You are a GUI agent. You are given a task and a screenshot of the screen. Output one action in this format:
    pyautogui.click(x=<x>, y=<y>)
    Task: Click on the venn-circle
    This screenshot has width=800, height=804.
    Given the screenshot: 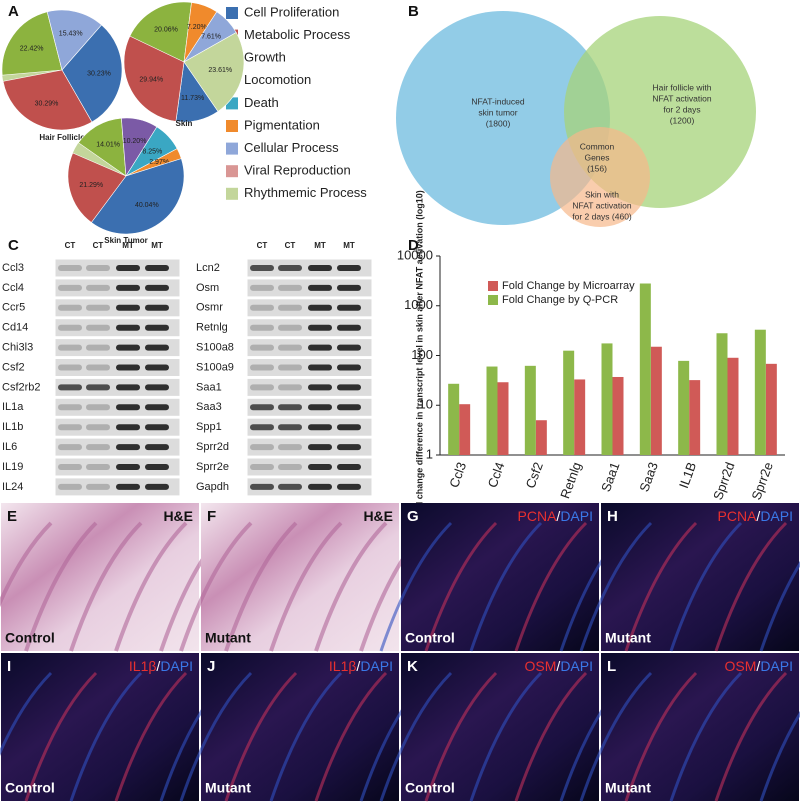 What is the action you would take?
    pyautogui.click(x=600, y=177)
    